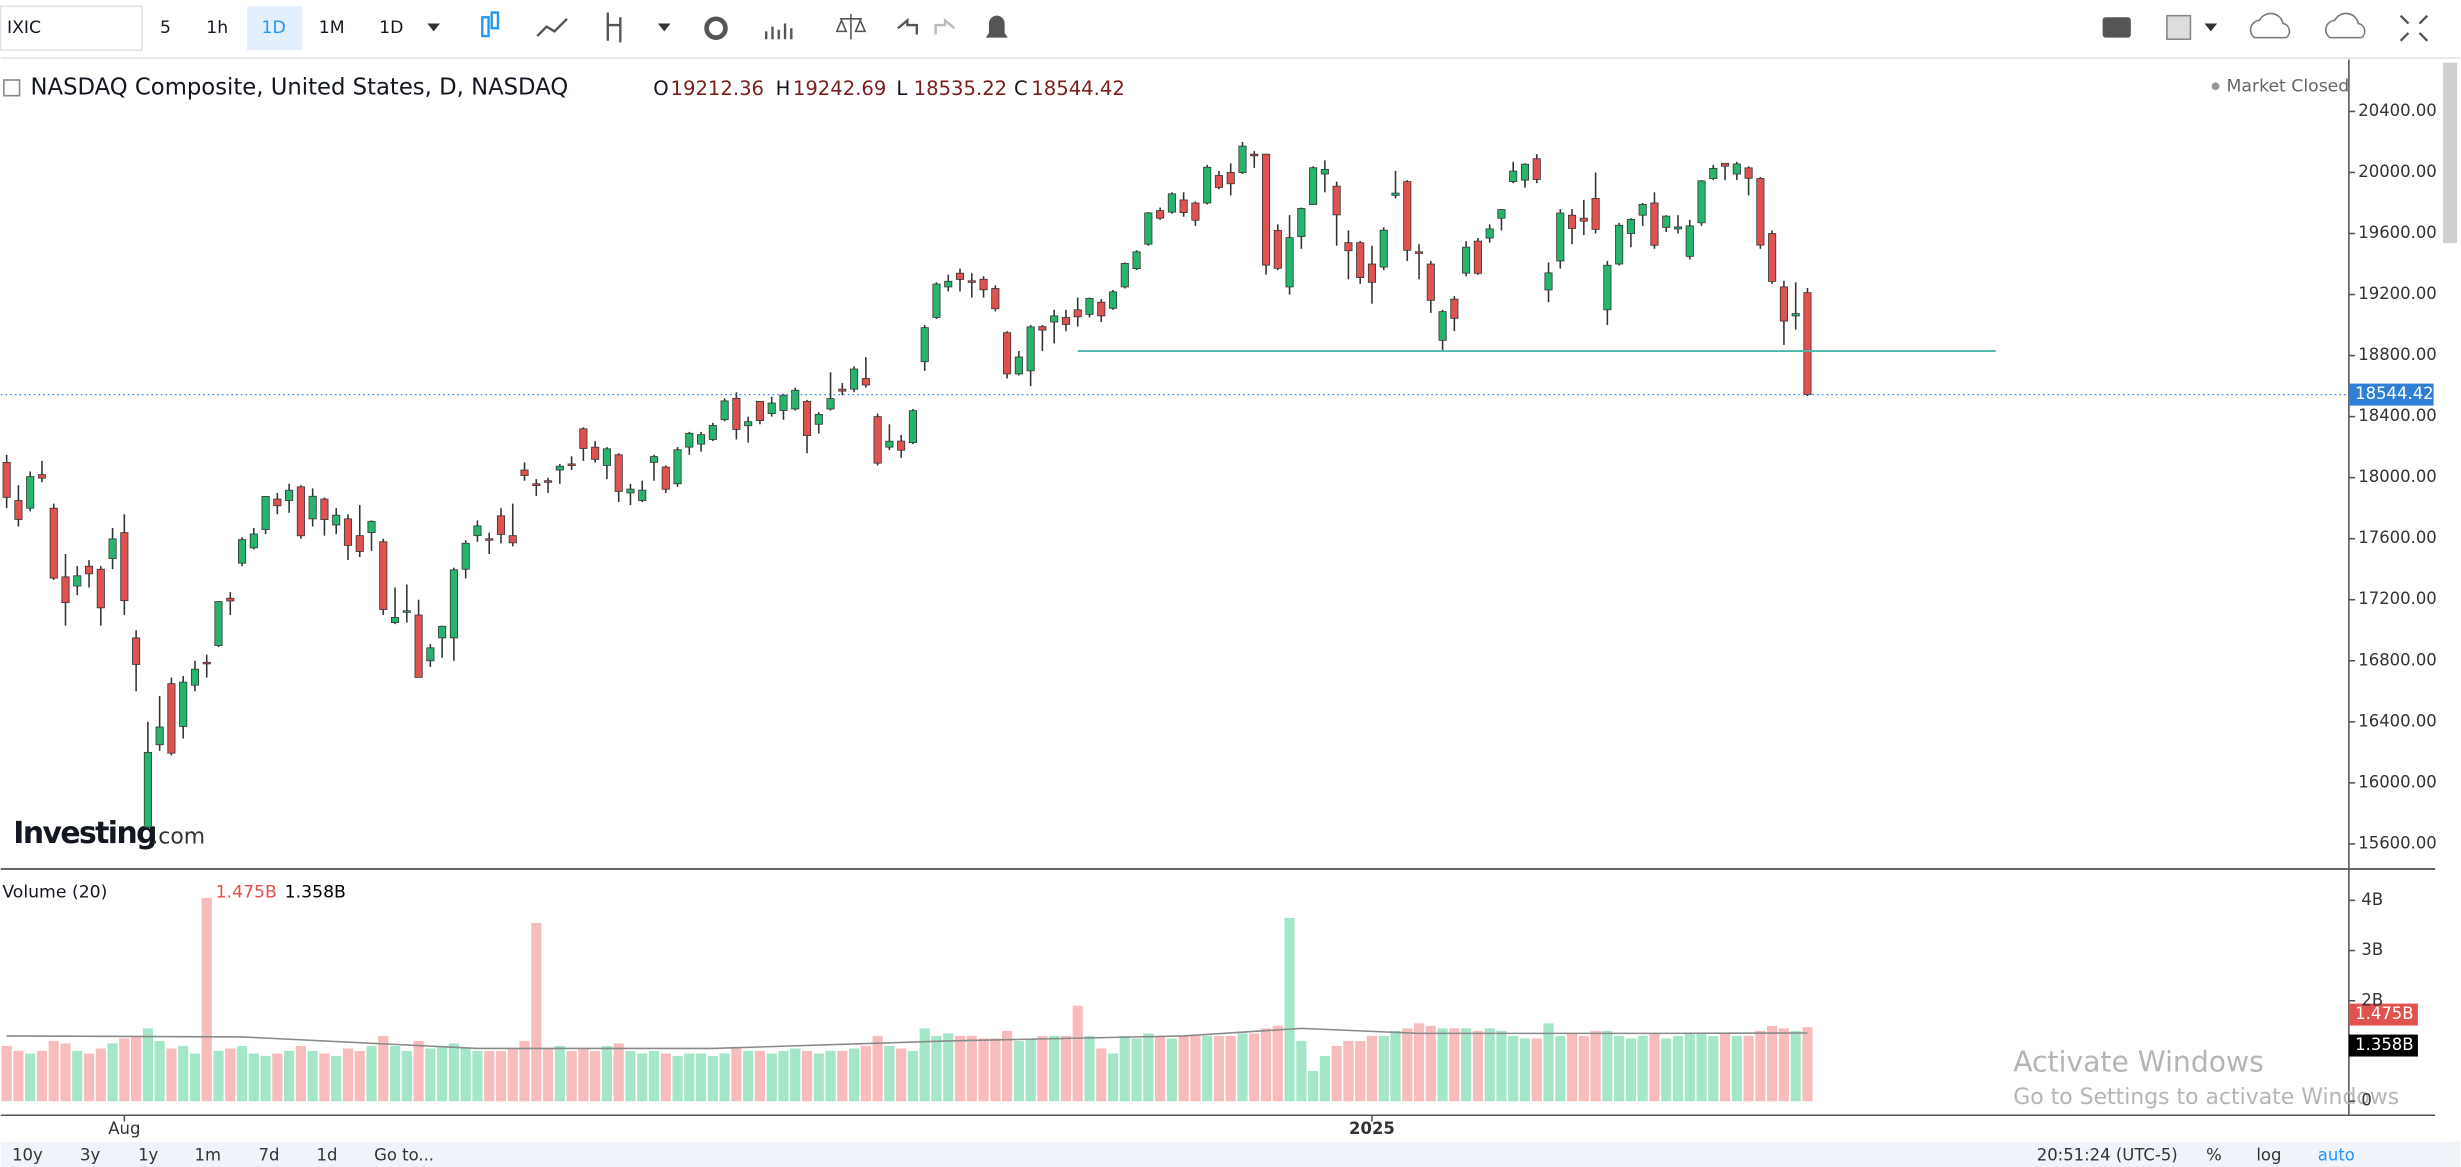 The width and height of the screenshot is (2461, 1167). I want to click on compare-icon, so click(851, 27).